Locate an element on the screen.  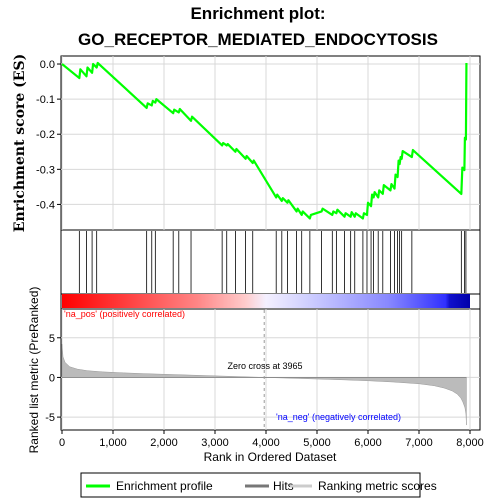
zero-cross-annotation: Zero cross at 3965 is located at coordinates (264, 366).